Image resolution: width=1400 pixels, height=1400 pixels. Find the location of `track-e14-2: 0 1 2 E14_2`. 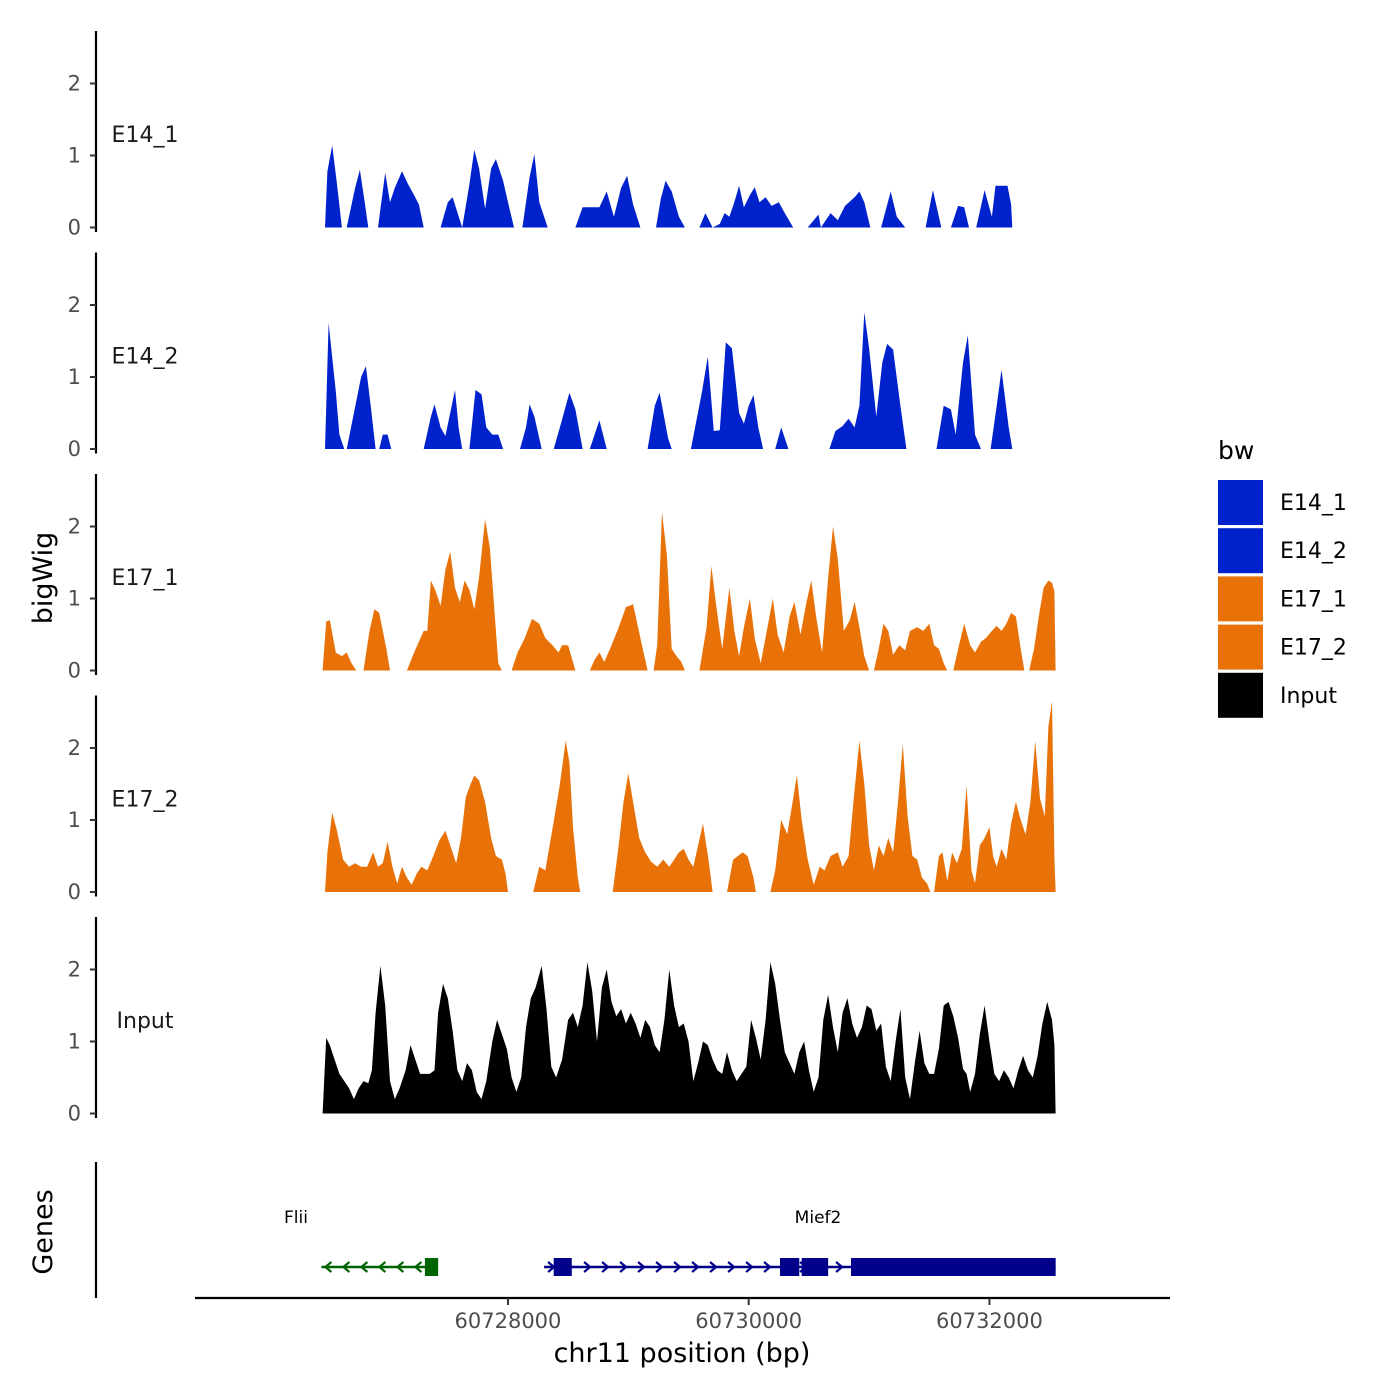

track-e14-2: 0 1 2 E14_2 is located at coordinates (540, 356).